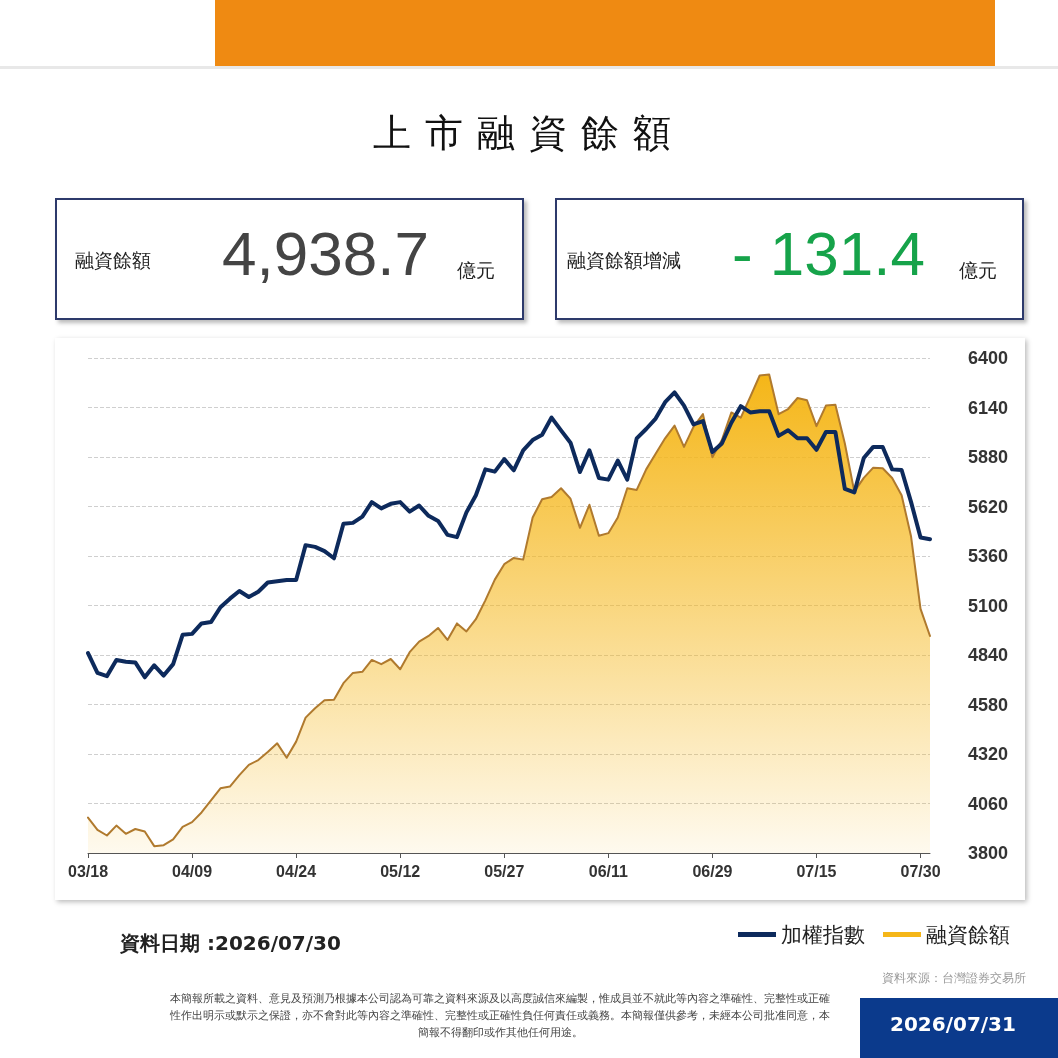  Describe the element at coordinates (296, 871) in the screenshot. I see `x-tick-label: 04/24` at that location.